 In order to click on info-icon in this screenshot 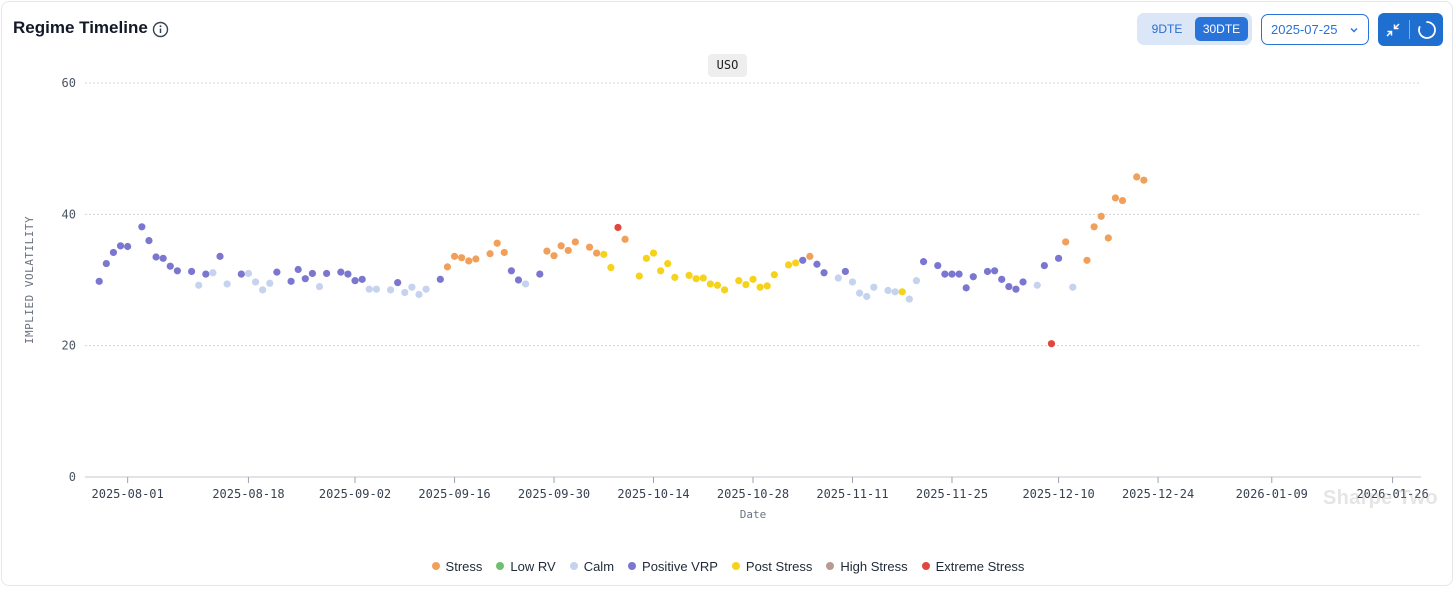, I will do `click(160, 29)`.